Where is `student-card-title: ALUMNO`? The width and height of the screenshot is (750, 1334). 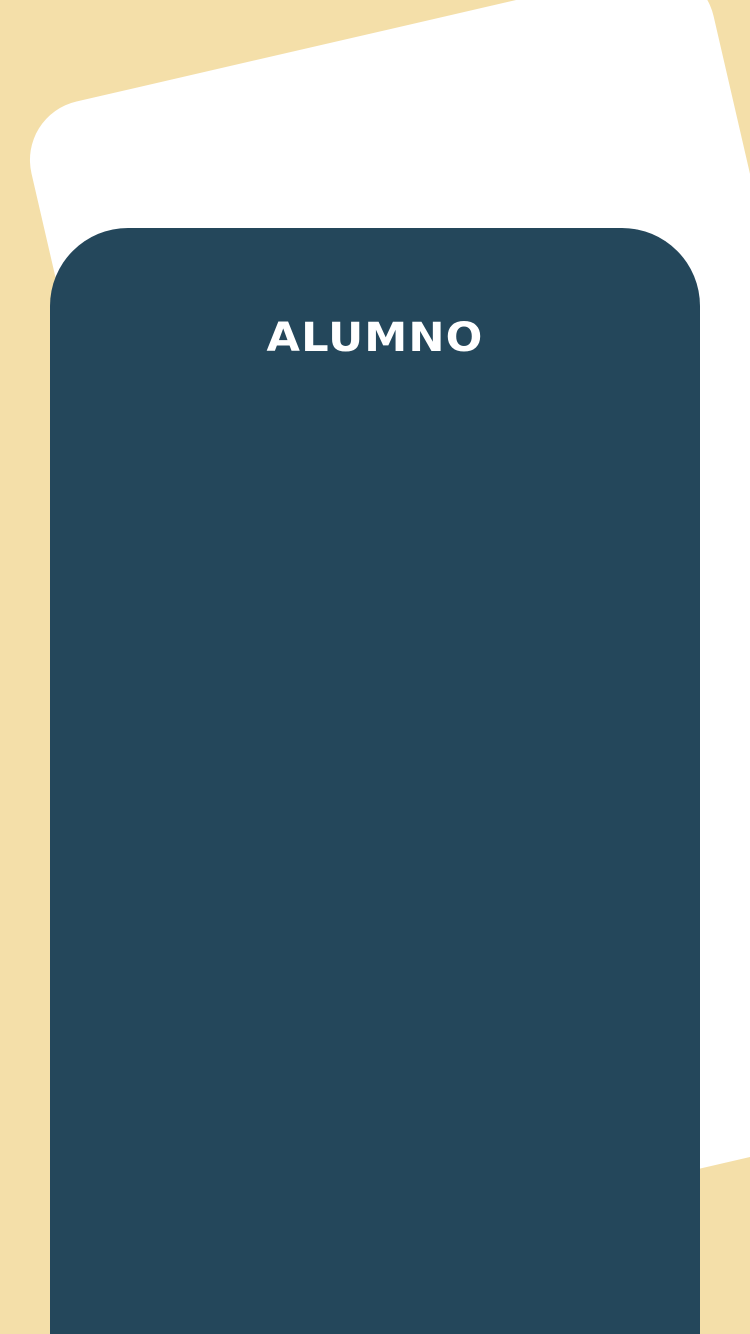
student-card-title: ALUMNO is located at coordinates (375, 338).